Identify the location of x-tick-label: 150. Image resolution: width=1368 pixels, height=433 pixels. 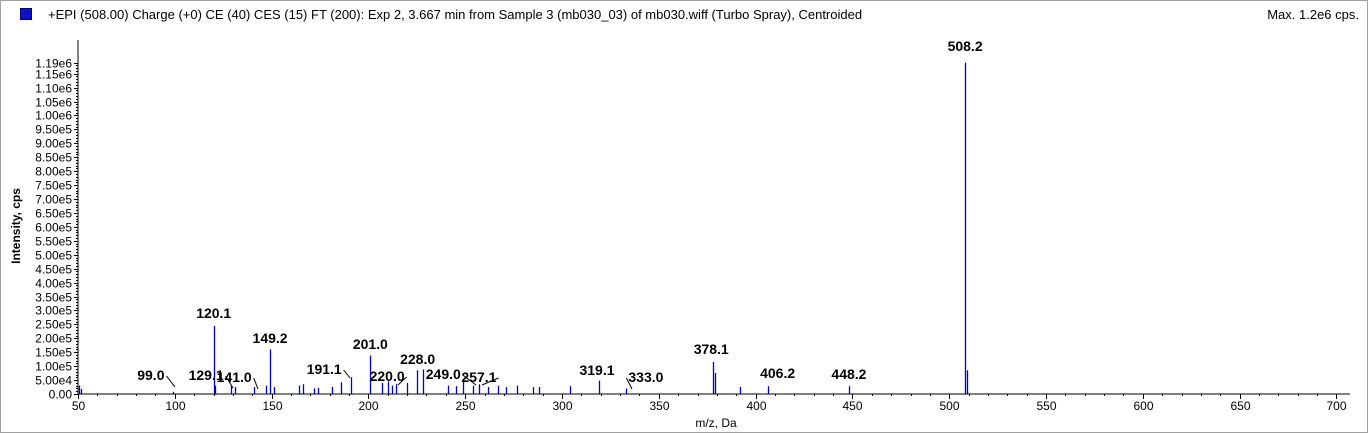
(272, 406).